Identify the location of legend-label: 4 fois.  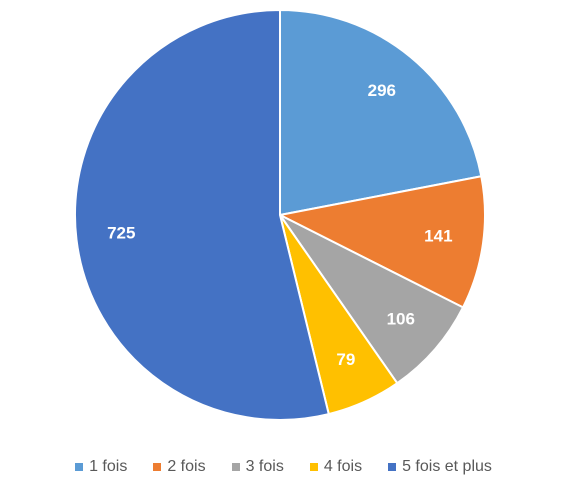
(343, 466).